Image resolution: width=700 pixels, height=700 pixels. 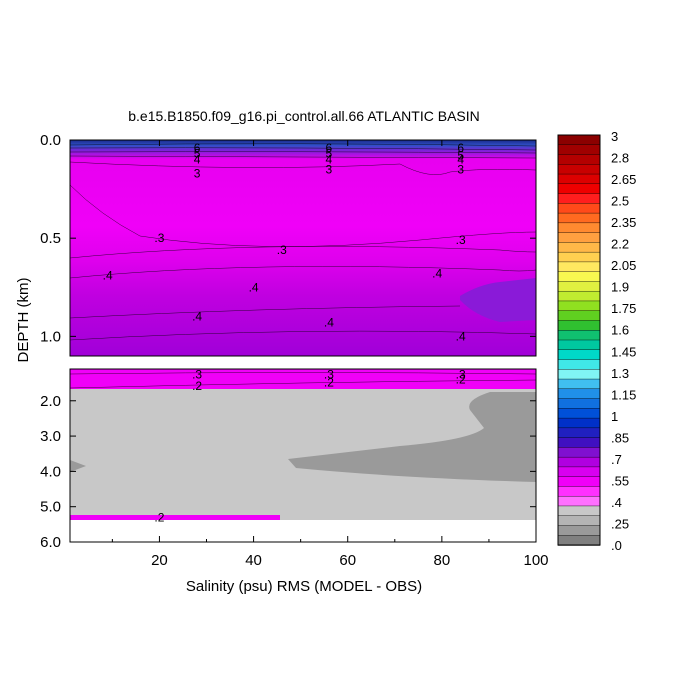 I want to click on y-tick-label: 4.0, so click(x=50, y=471).